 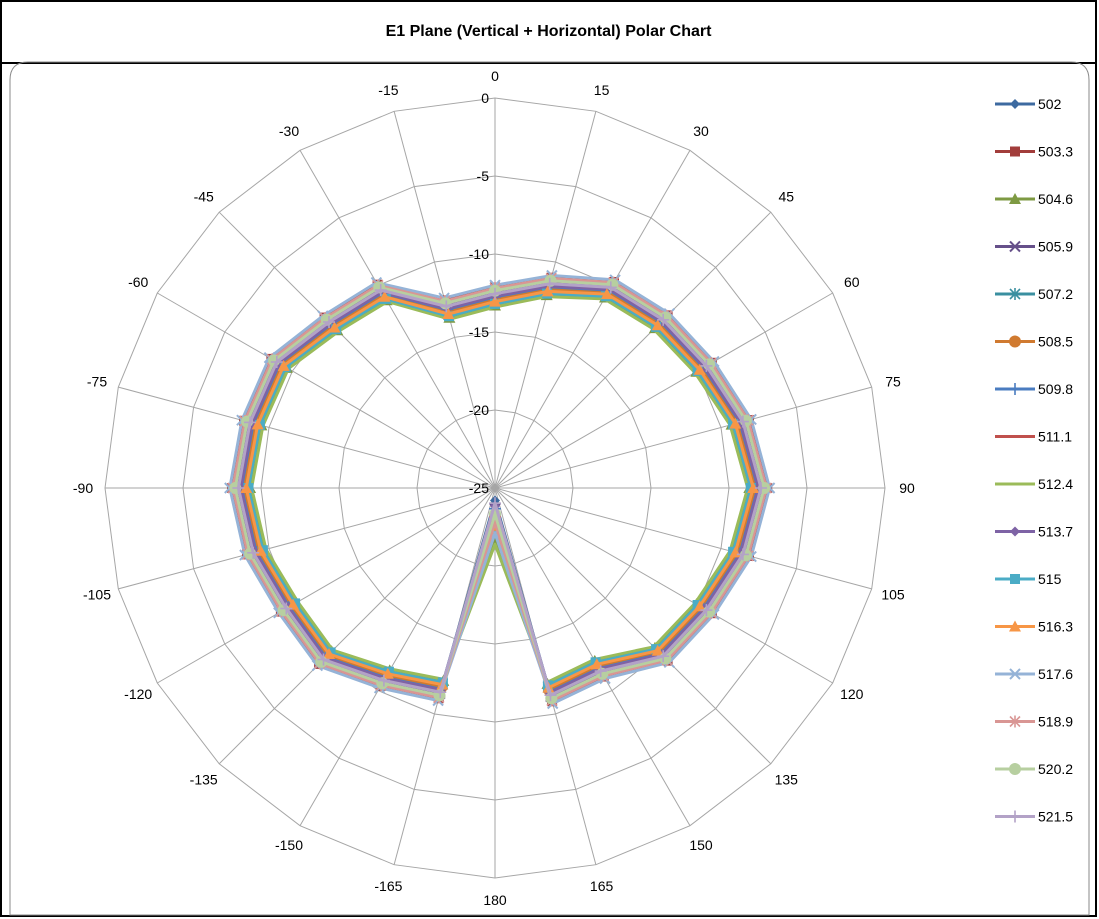 What do you see at coordinates (1028, 104) in the screenshot?
I see `legend-item: 502` at bounding box center [1028, 104].